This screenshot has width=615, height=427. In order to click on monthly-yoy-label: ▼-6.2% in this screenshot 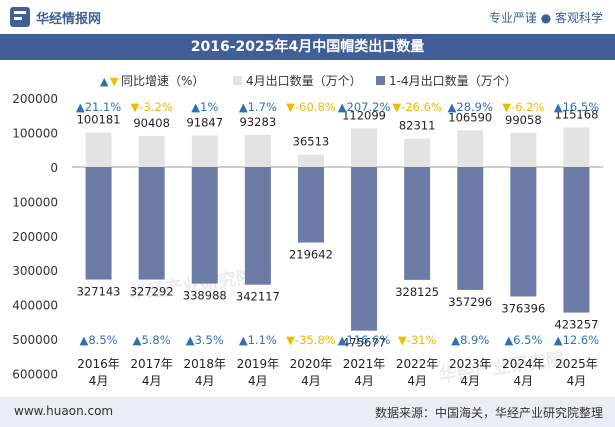, I will do `click(523, 107)`.